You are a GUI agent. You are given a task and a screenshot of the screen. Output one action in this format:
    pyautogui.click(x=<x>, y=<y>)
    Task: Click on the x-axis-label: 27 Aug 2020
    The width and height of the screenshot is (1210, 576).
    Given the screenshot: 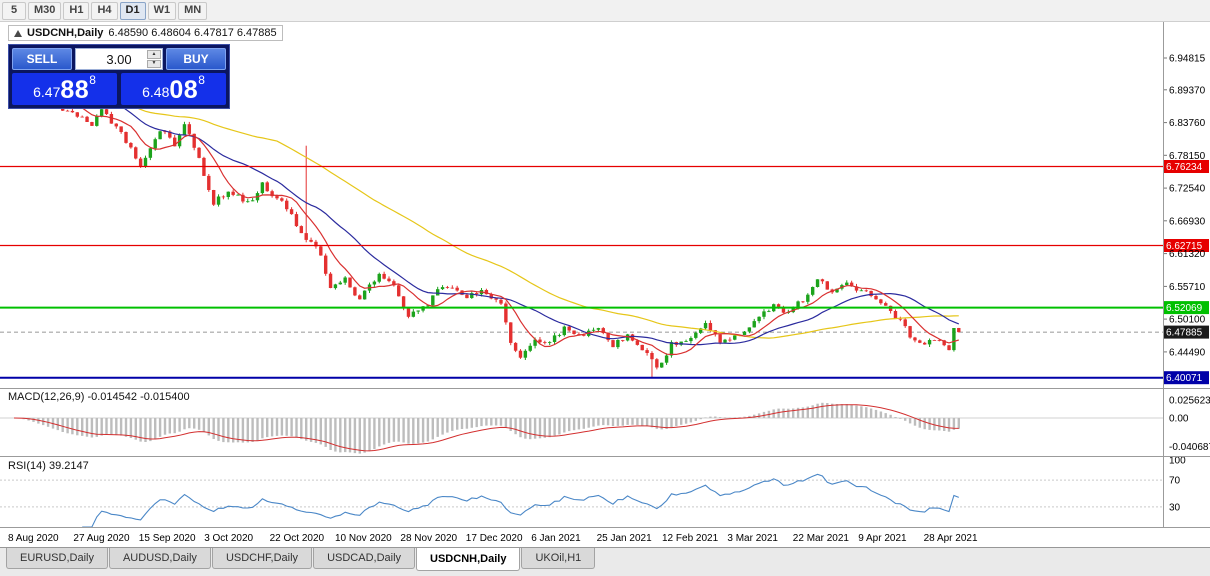 What is the action you would take?
    pyautogui.click(x=101, y=538)
    